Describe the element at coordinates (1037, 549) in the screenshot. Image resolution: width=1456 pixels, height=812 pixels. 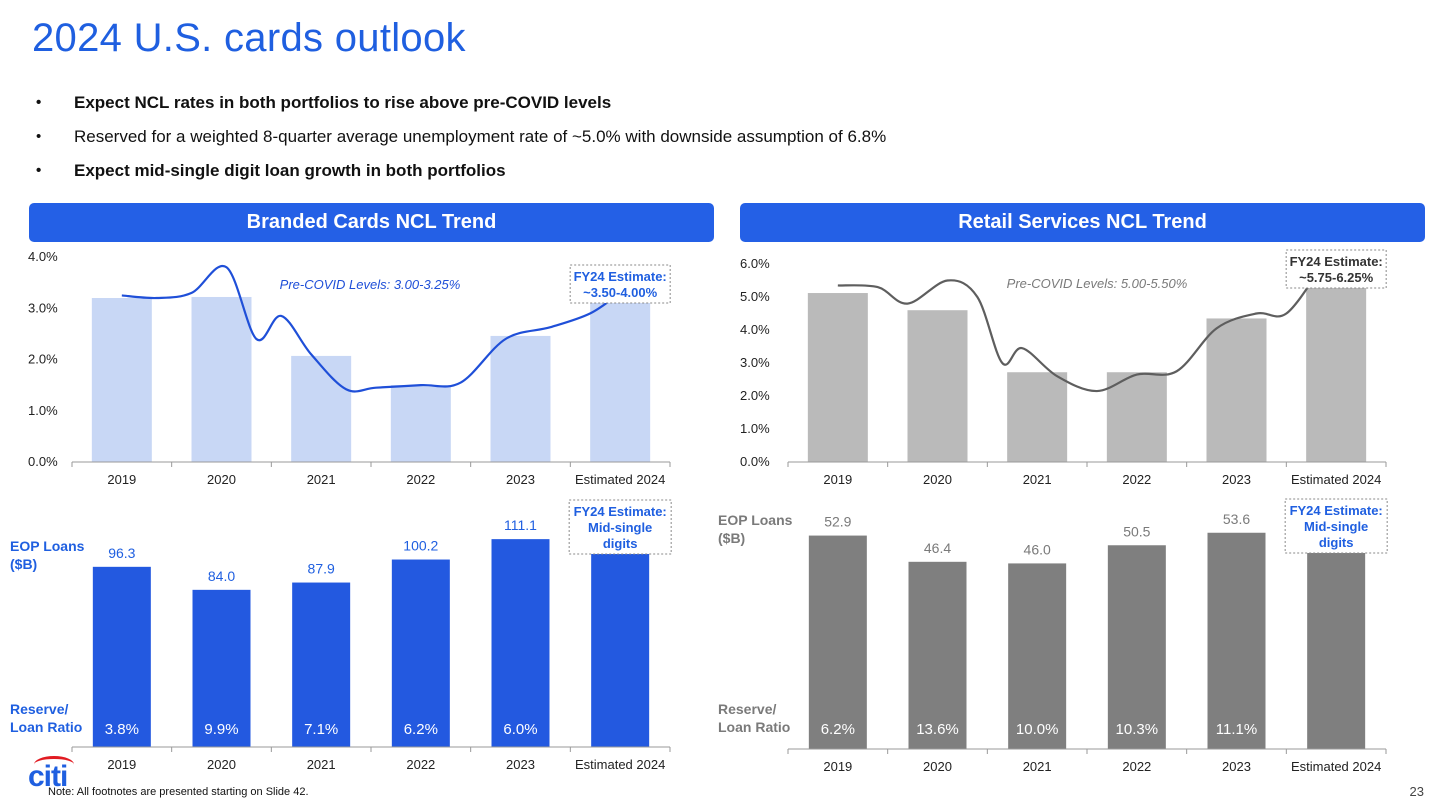
I see `loan-value-label: 46.0` at that location.